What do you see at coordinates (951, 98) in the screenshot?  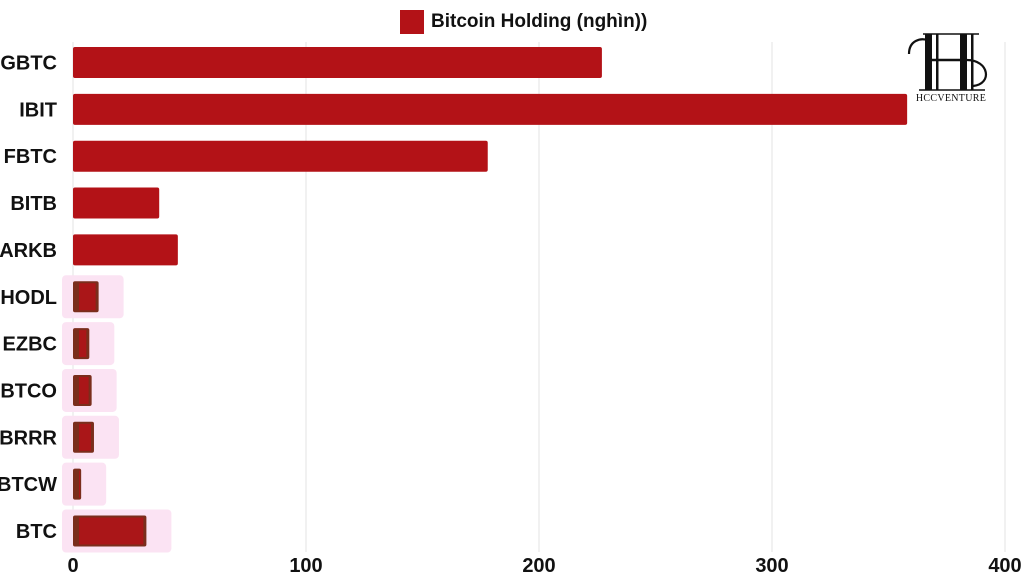 I see `logo-text: HCCVENTURE` at bounding box center [951, 98].